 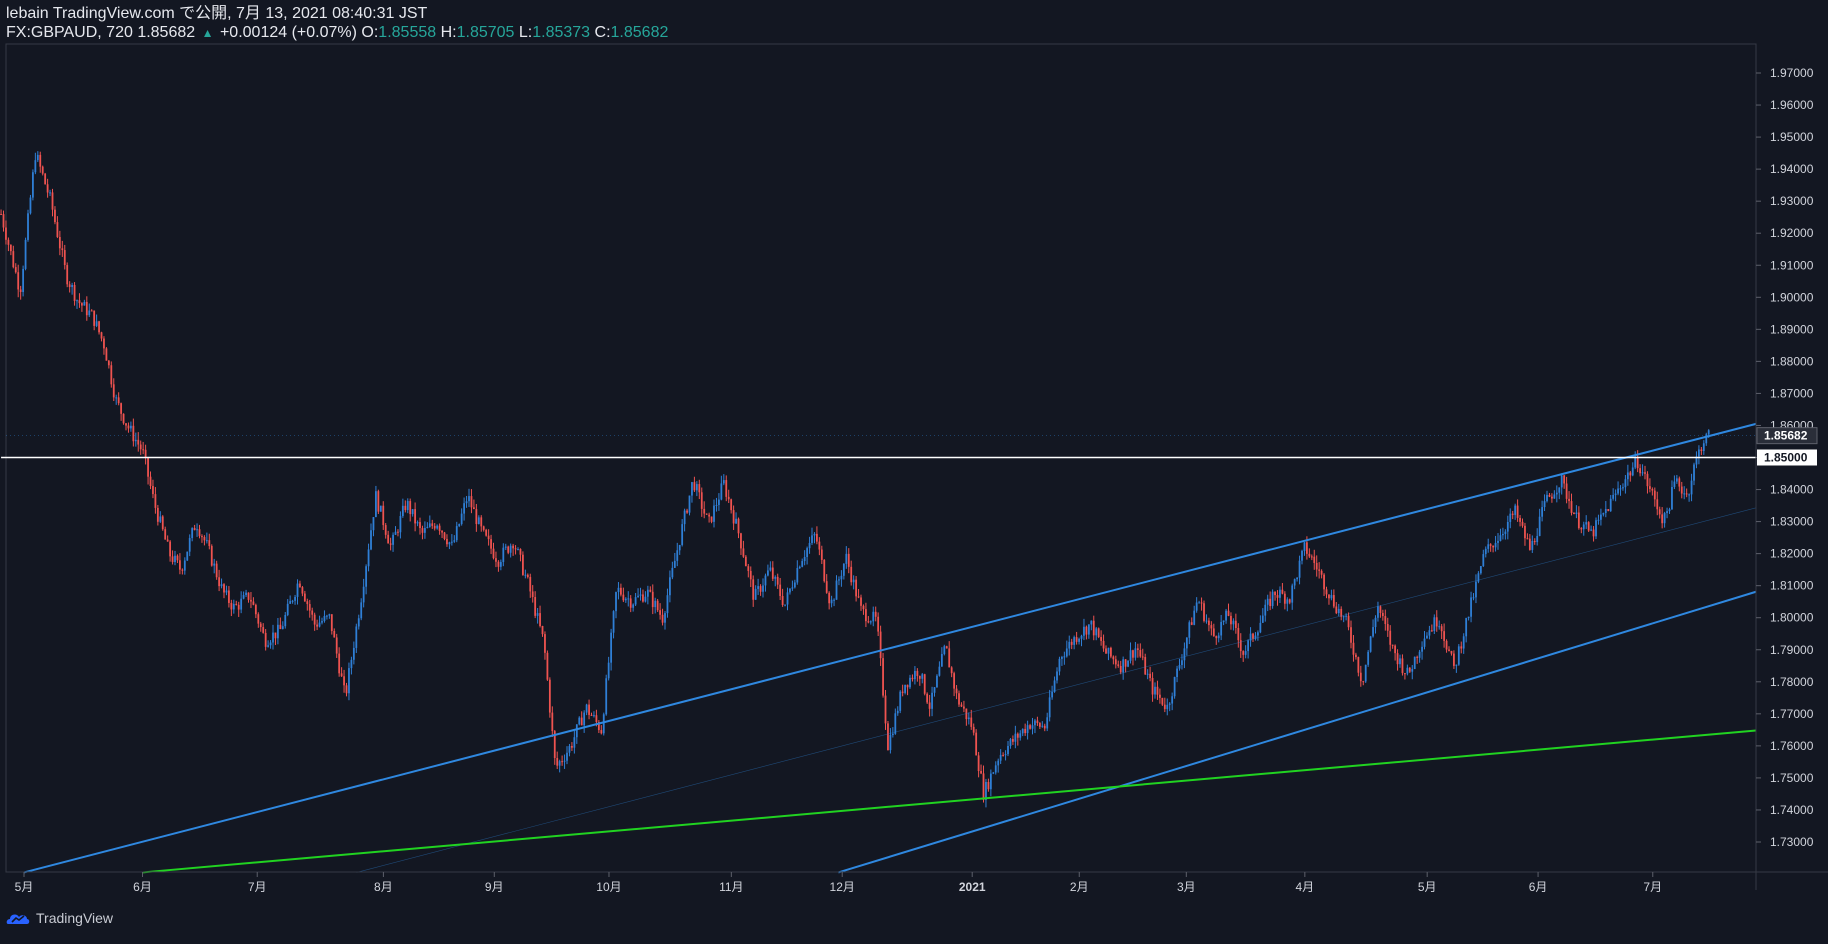 What do you see at coordinates (838, 883) in the screenshot?
I see `time-axis: 5月 6月 7月 8月 9月 10月 11月 12月 2021 2月 3月 4月 5月 6月 7月` at bounding box center [838, 883].